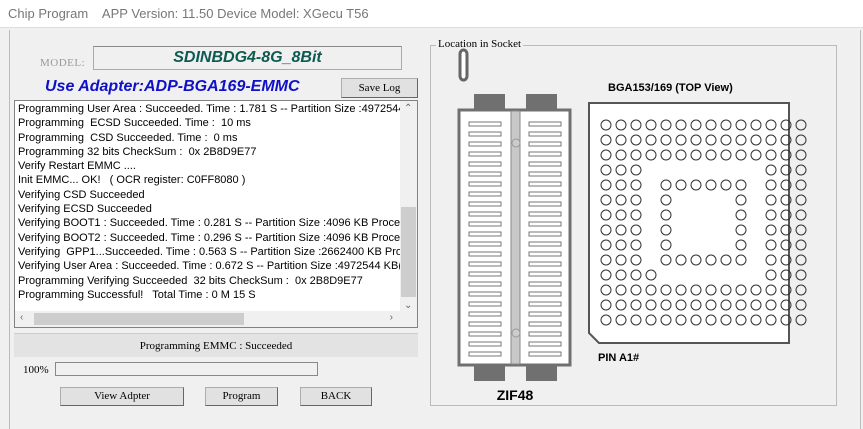 The width and height of the screenshot is (863, 429). Describe the element at coordinates (408, 108) in the screenshot. I see `scroll-up-icon: ⌃` at that location.